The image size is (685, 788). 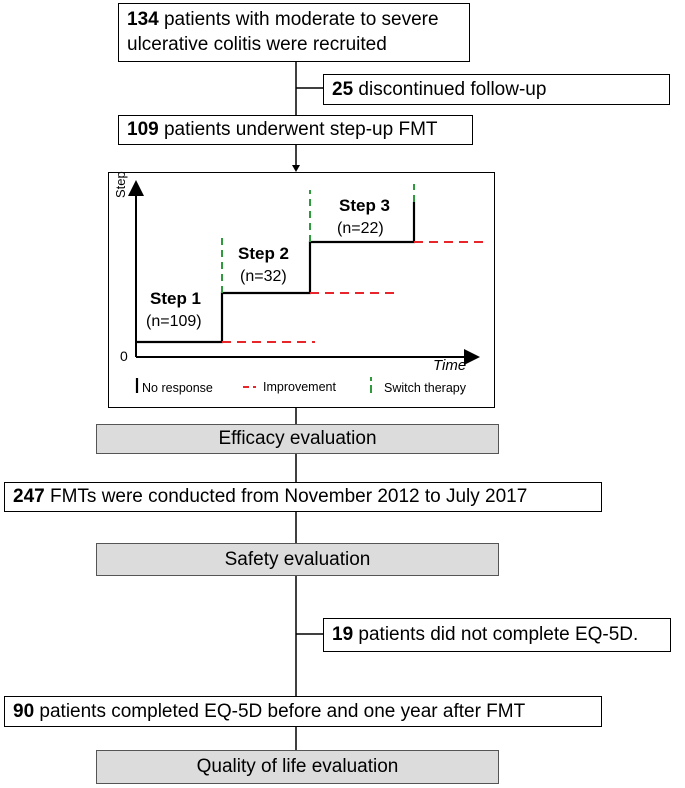 What do you see at coordinates (263, 276) in the screenshot?
I see `step2-count: (n=32)` at bounding box center [263, 276].